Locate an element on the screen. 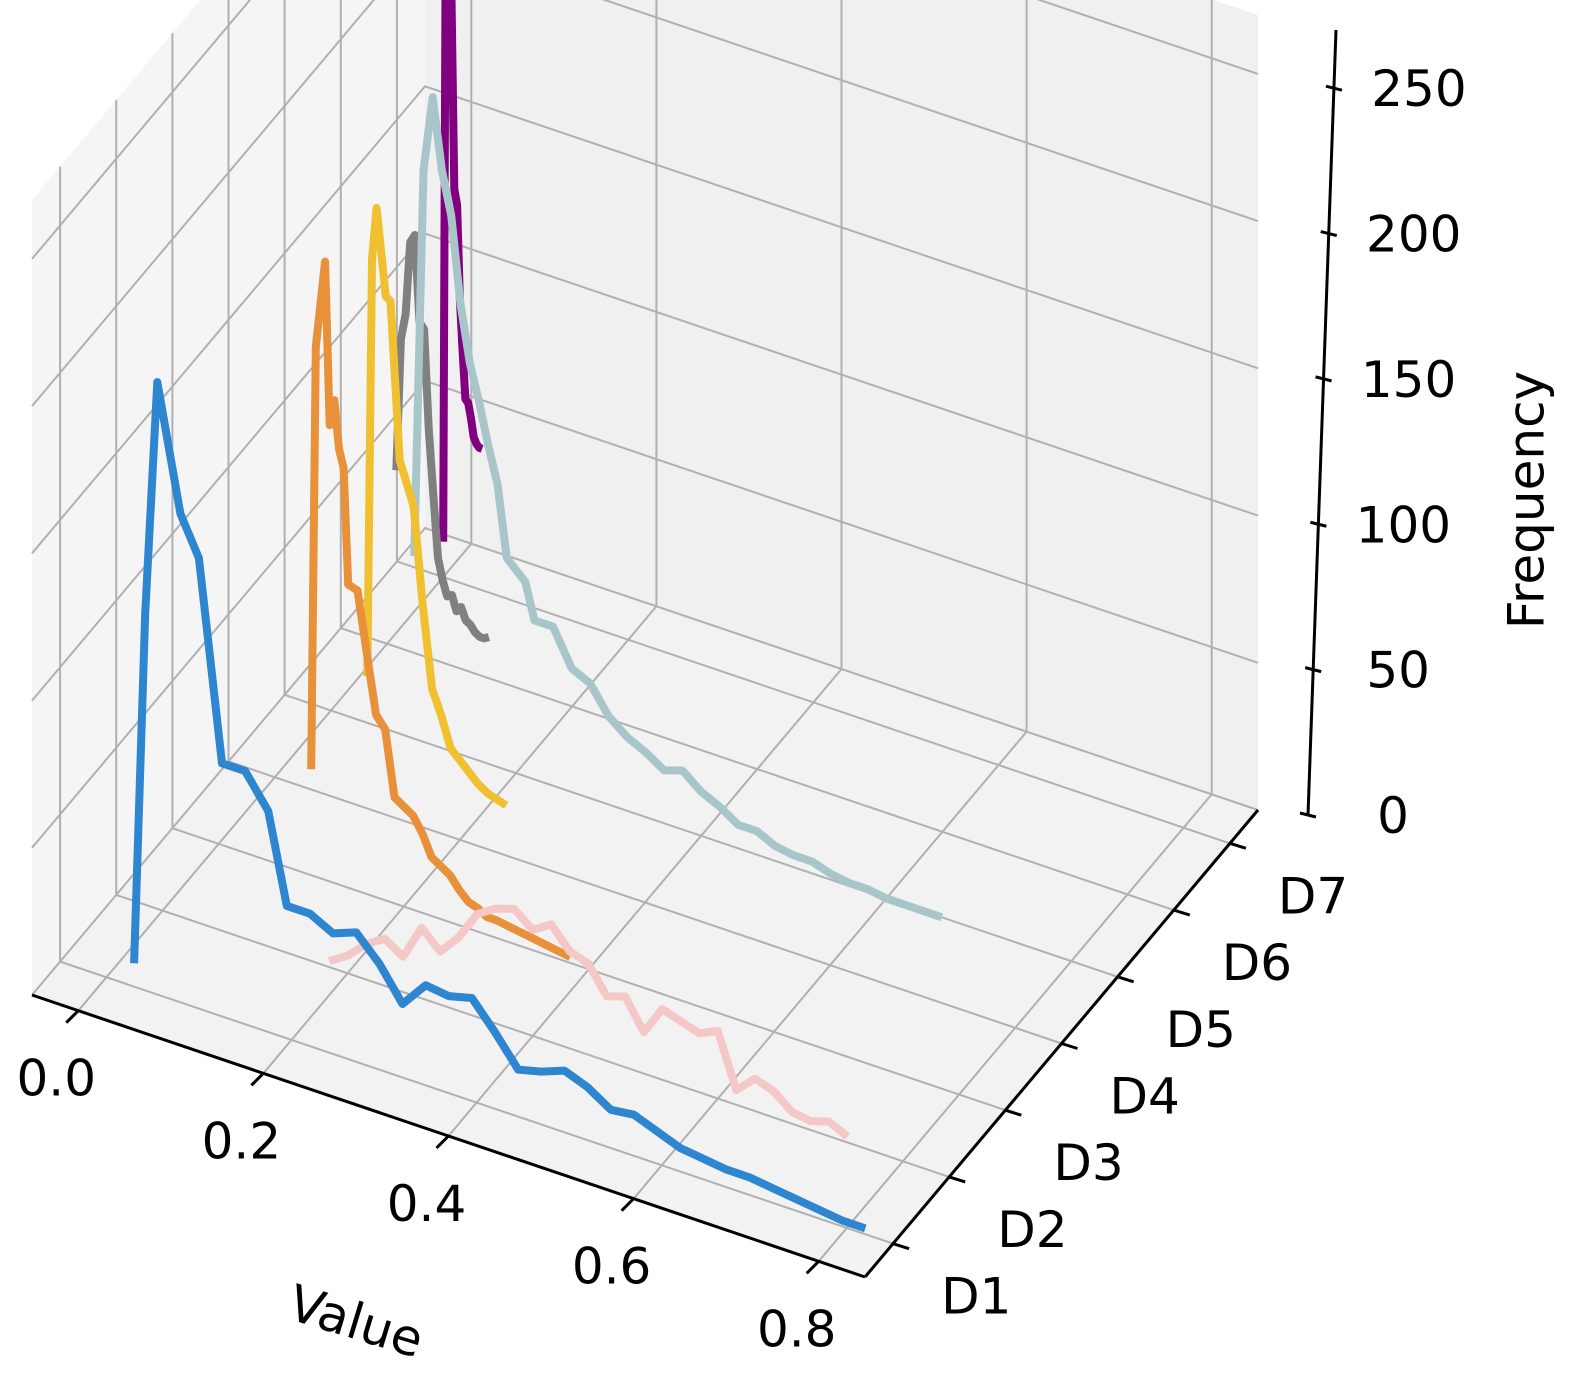 The height and width of the screenshot is (1379, 1578). y-tick-label-d6: D6 is located at coordinates (1257, 963).